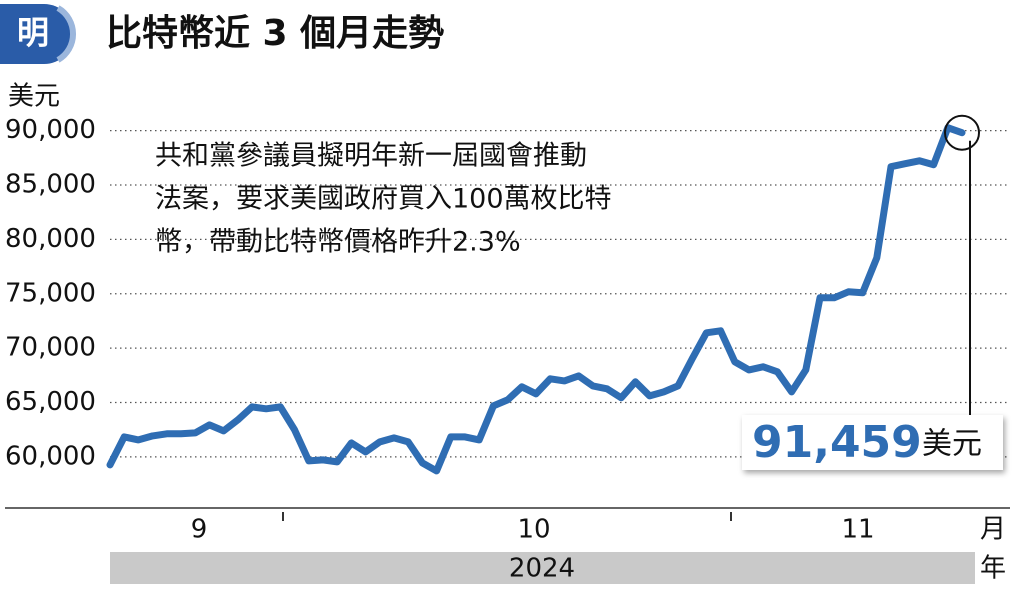 The image size is (1021, 596). I want to click on callout-box, so click(872, 442).